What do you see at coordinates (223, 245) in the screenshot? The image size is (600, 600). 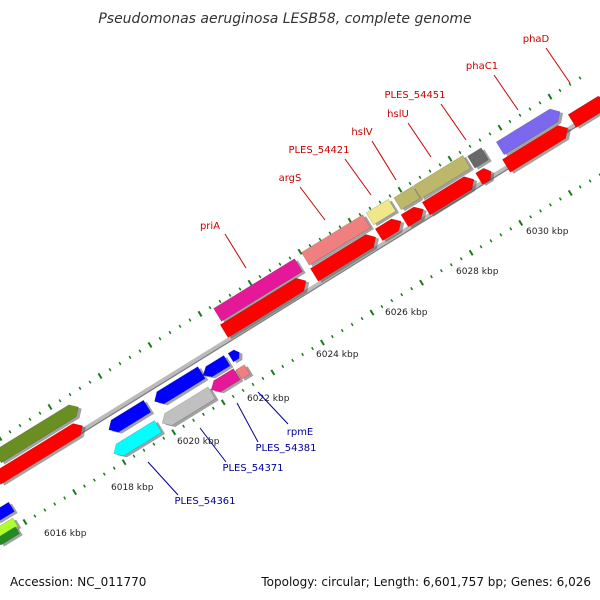 I see `gene-label-priA: priA` at bounding box center [223, 245].